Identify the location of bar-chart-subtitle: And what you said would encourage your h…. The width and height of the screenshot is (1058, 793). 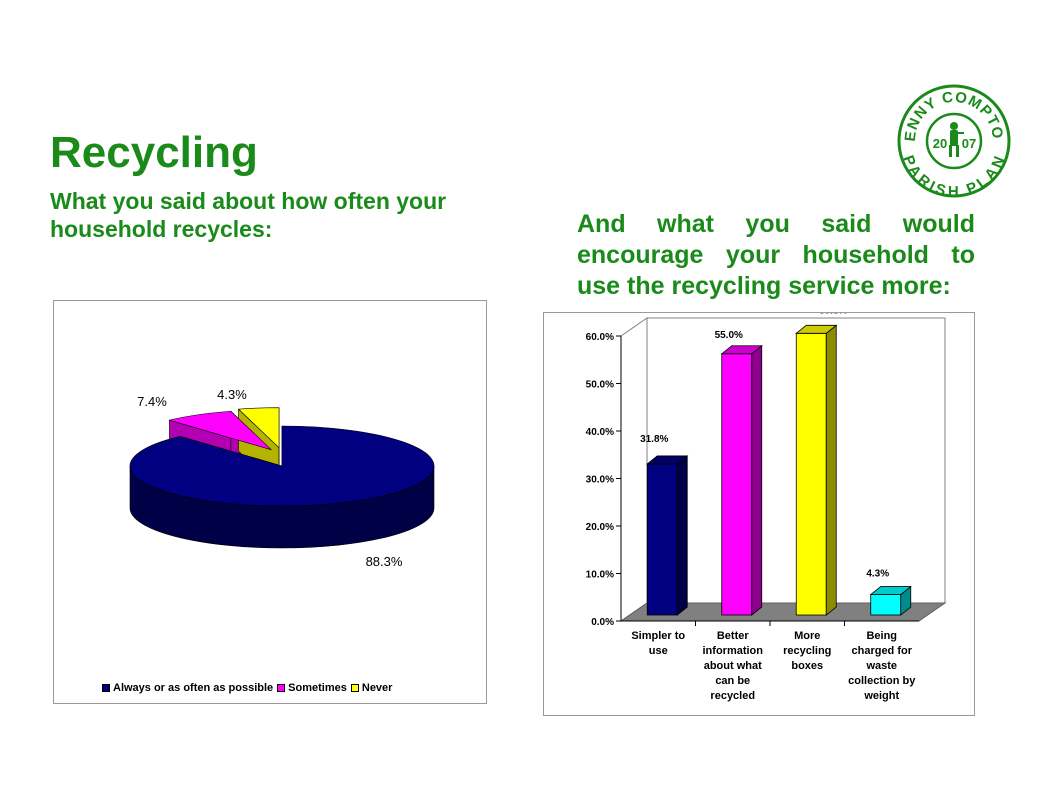
(776, 255).